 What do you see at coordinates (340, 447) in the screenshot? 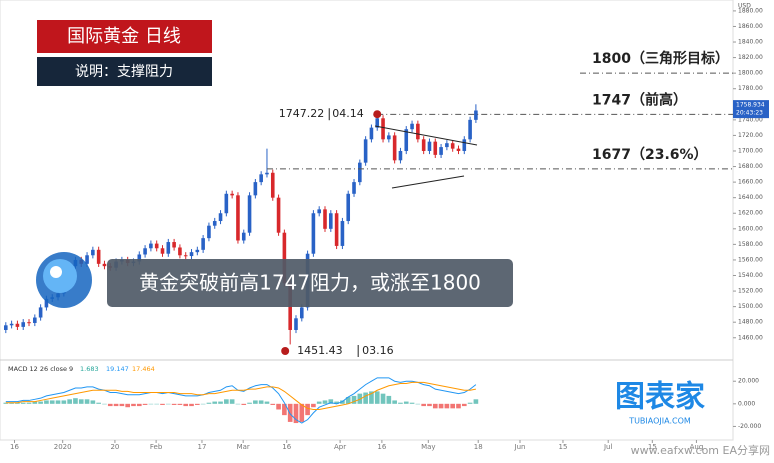
I see `x-tick-label: Apr` at bounding box center [340, 447].